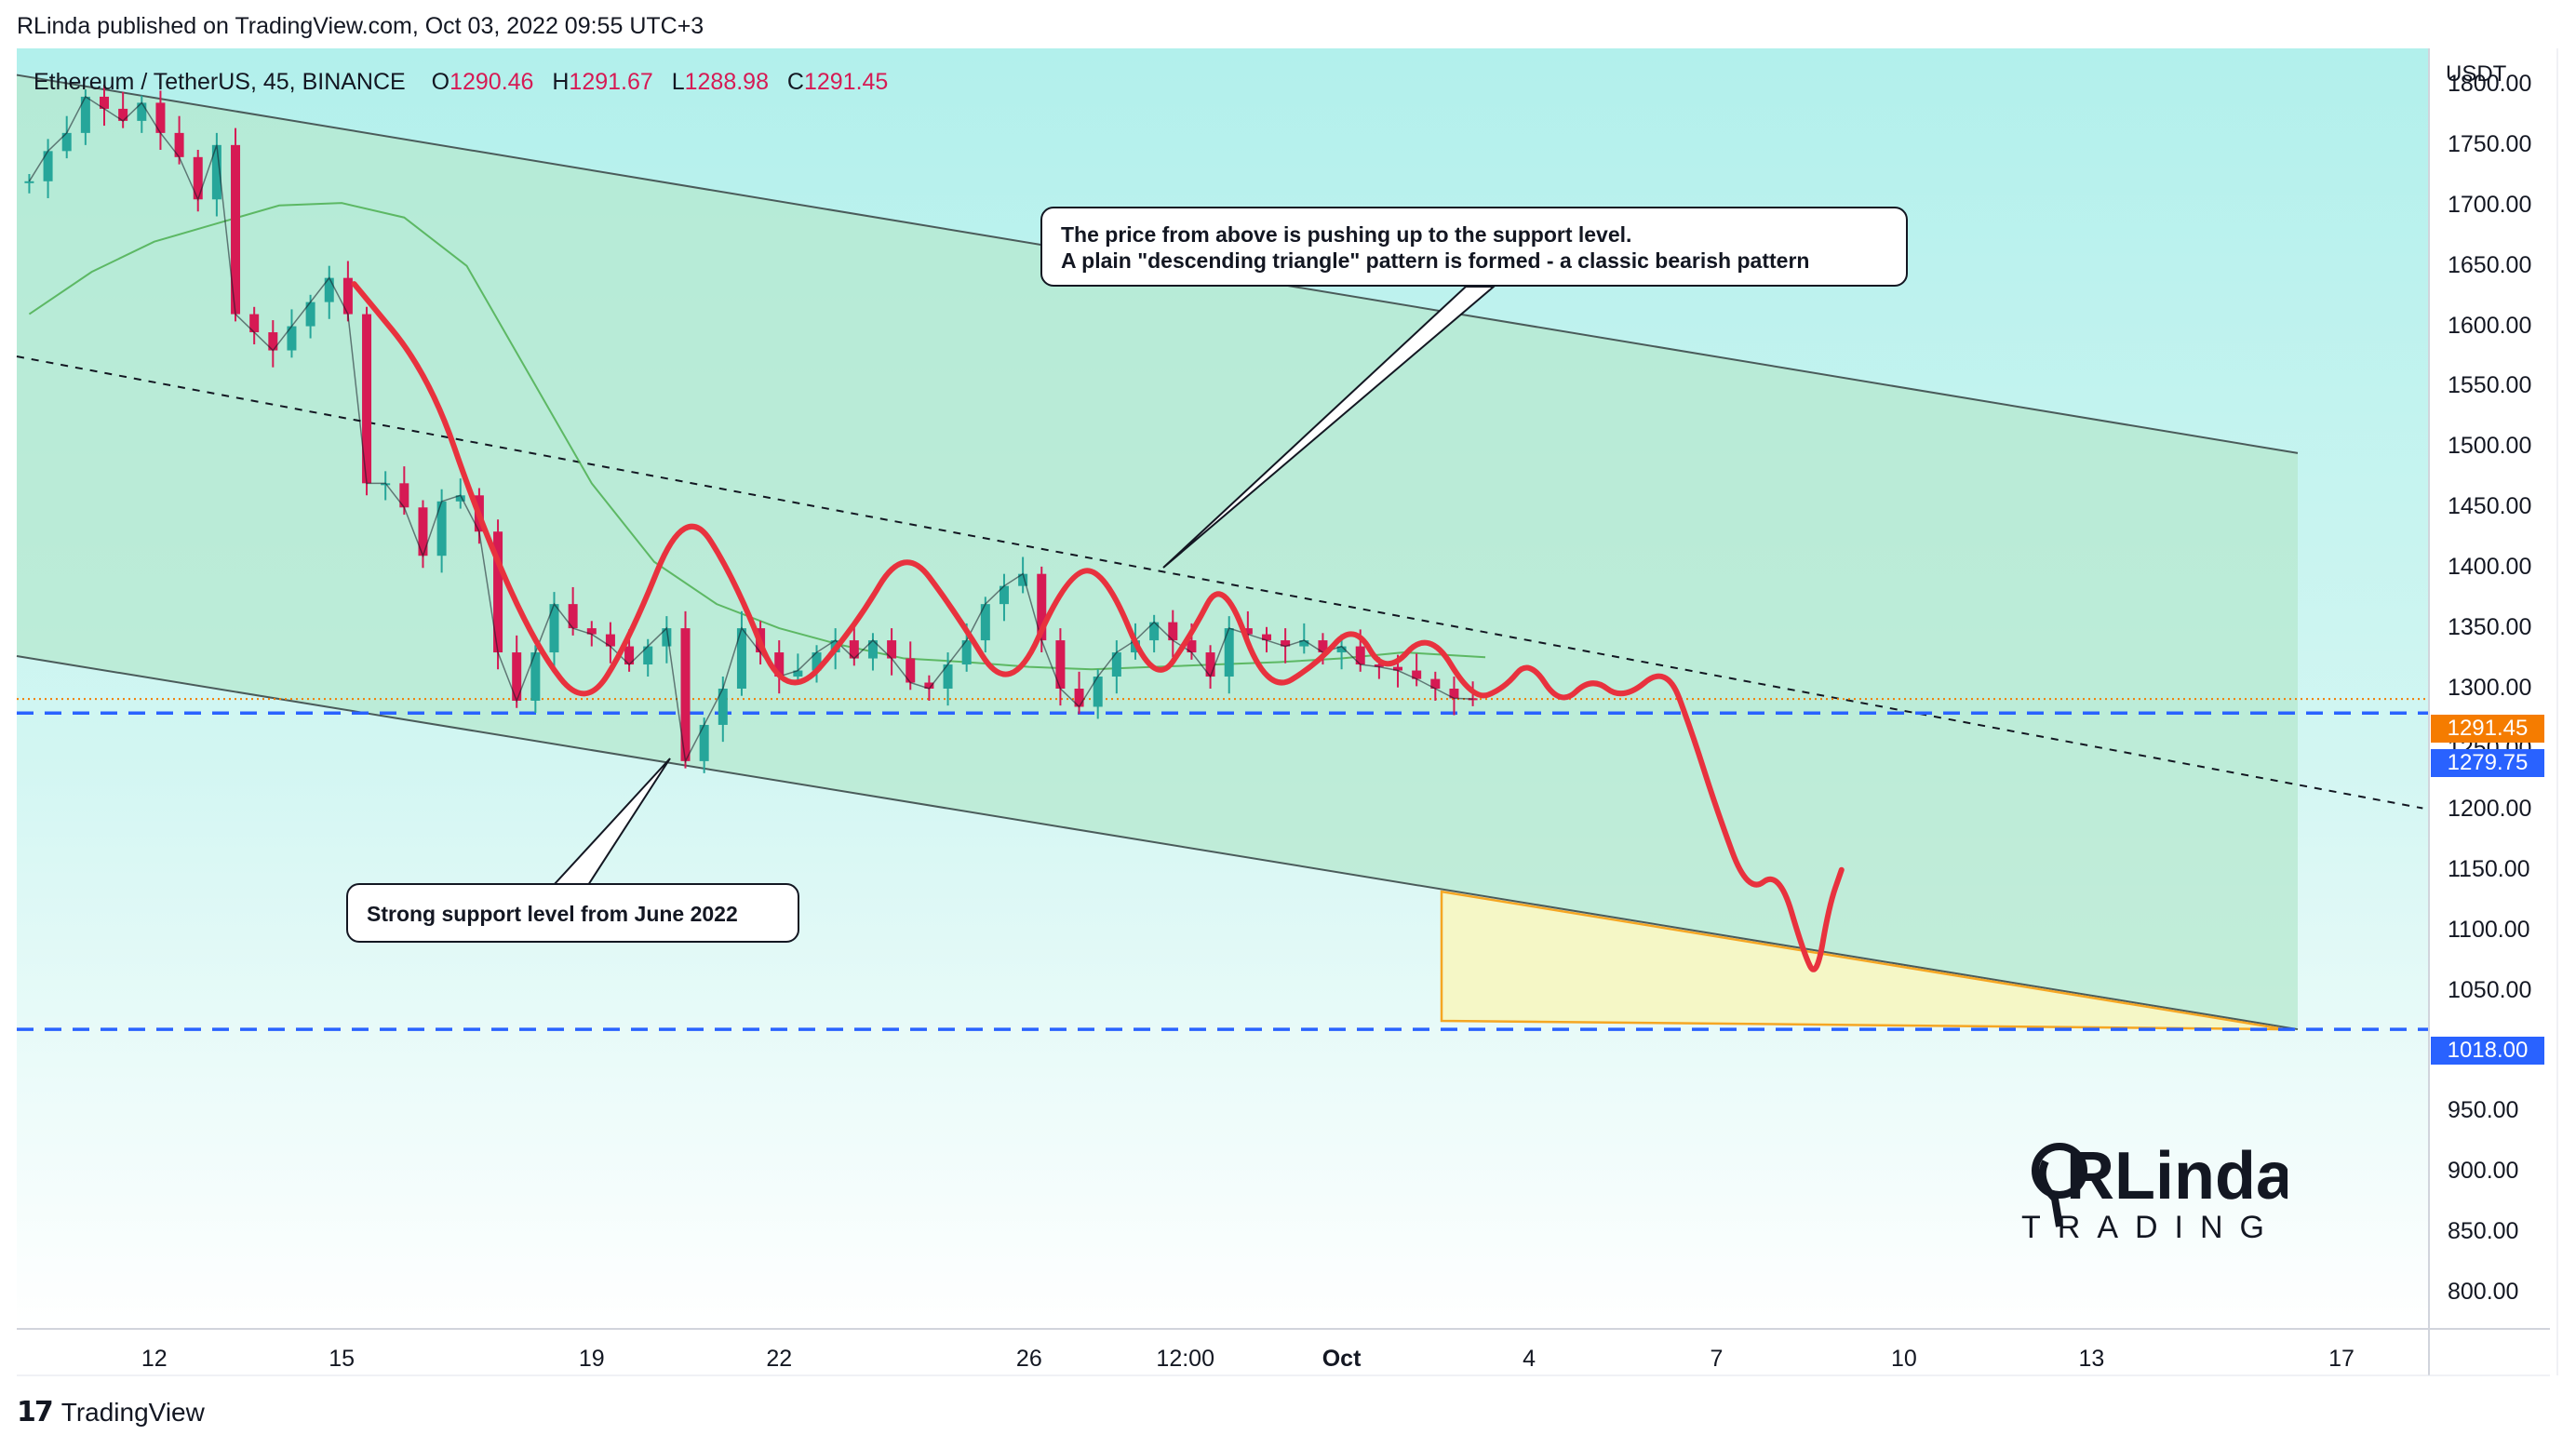 This screenshot has width=2576, height=1448. I want to click on logo-line1: RLinda, so click(2177, 1176).